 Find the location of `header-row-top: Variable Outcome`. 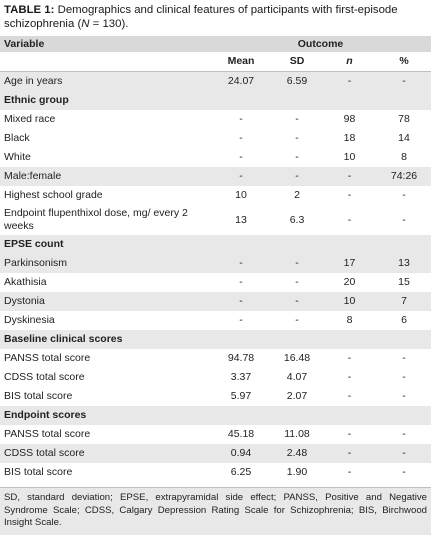

header-row-top: Variable Outcome is located at coordinates (215, 44).